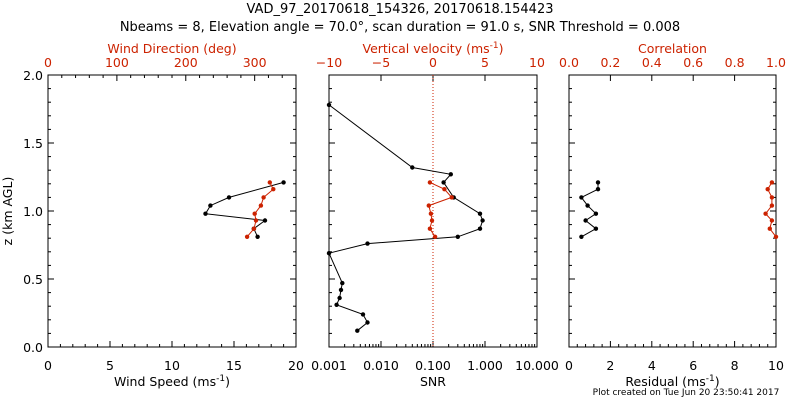 This screenshot has height=400, width=800. Describe the element at coordinates (7, 211) in the screenshot. I see `y-axis-label: z (km AGL)` at that location.